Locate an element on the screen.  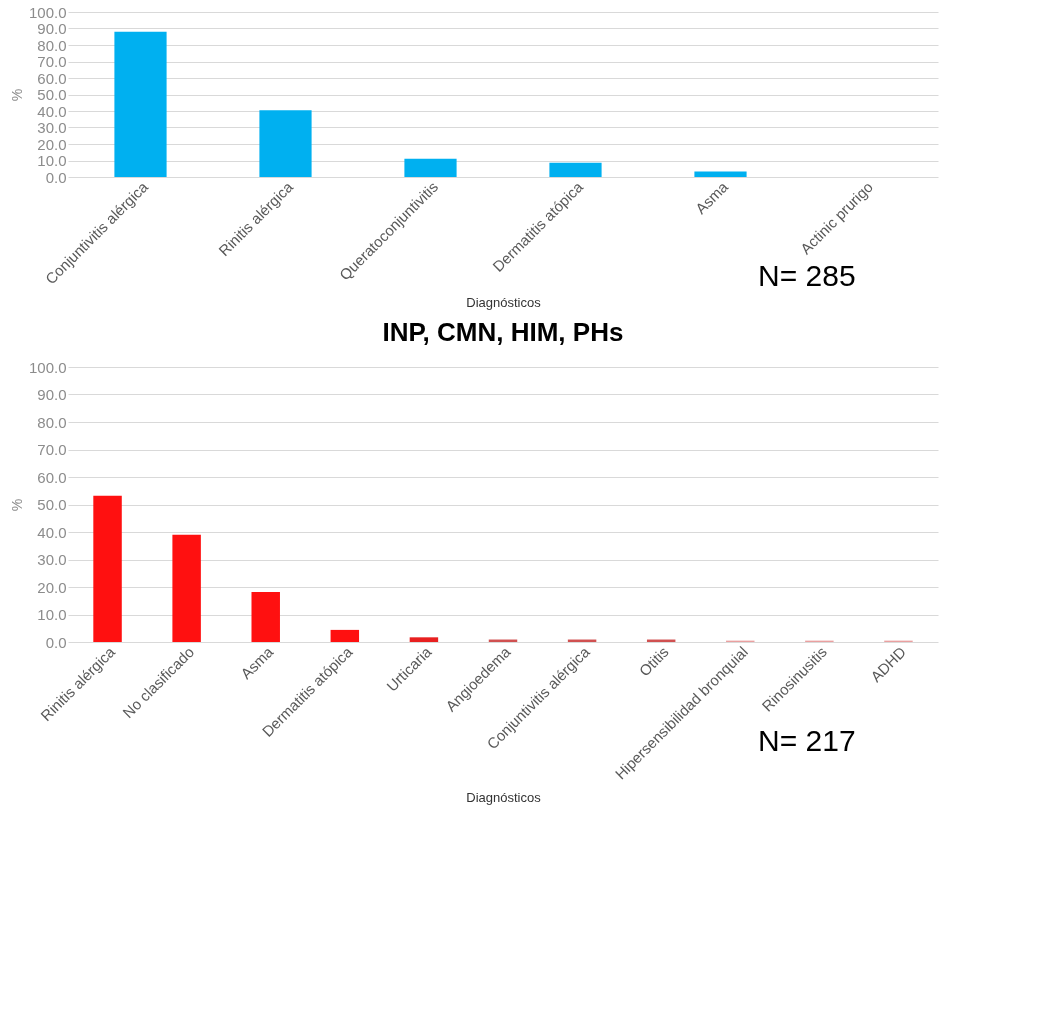
text: N= 217 is located at coordinates (807, 740).